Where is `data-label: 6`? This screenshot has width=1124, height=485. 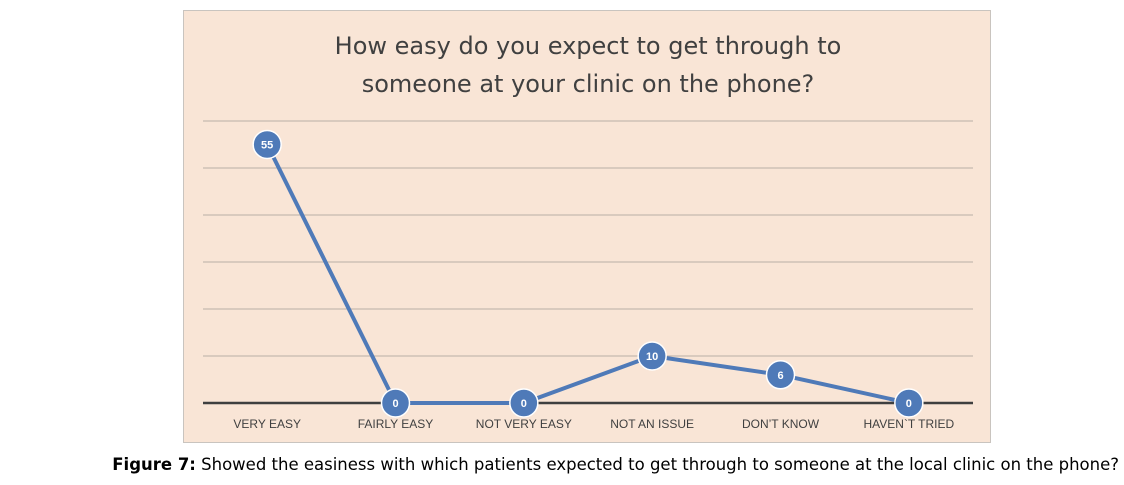
data-label: 6 is located at coordinates (780, 376).